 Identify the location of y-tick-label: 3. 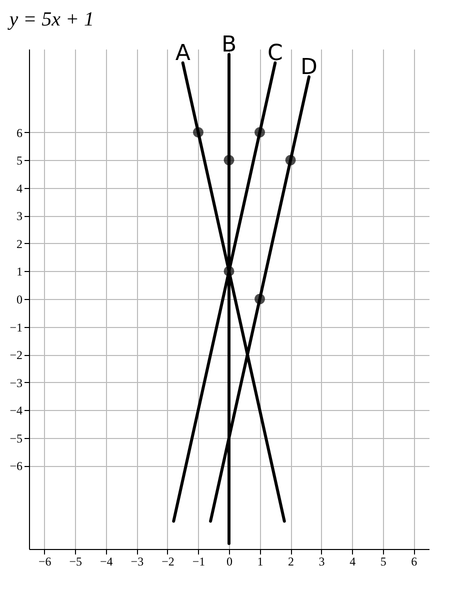
(19, 216).